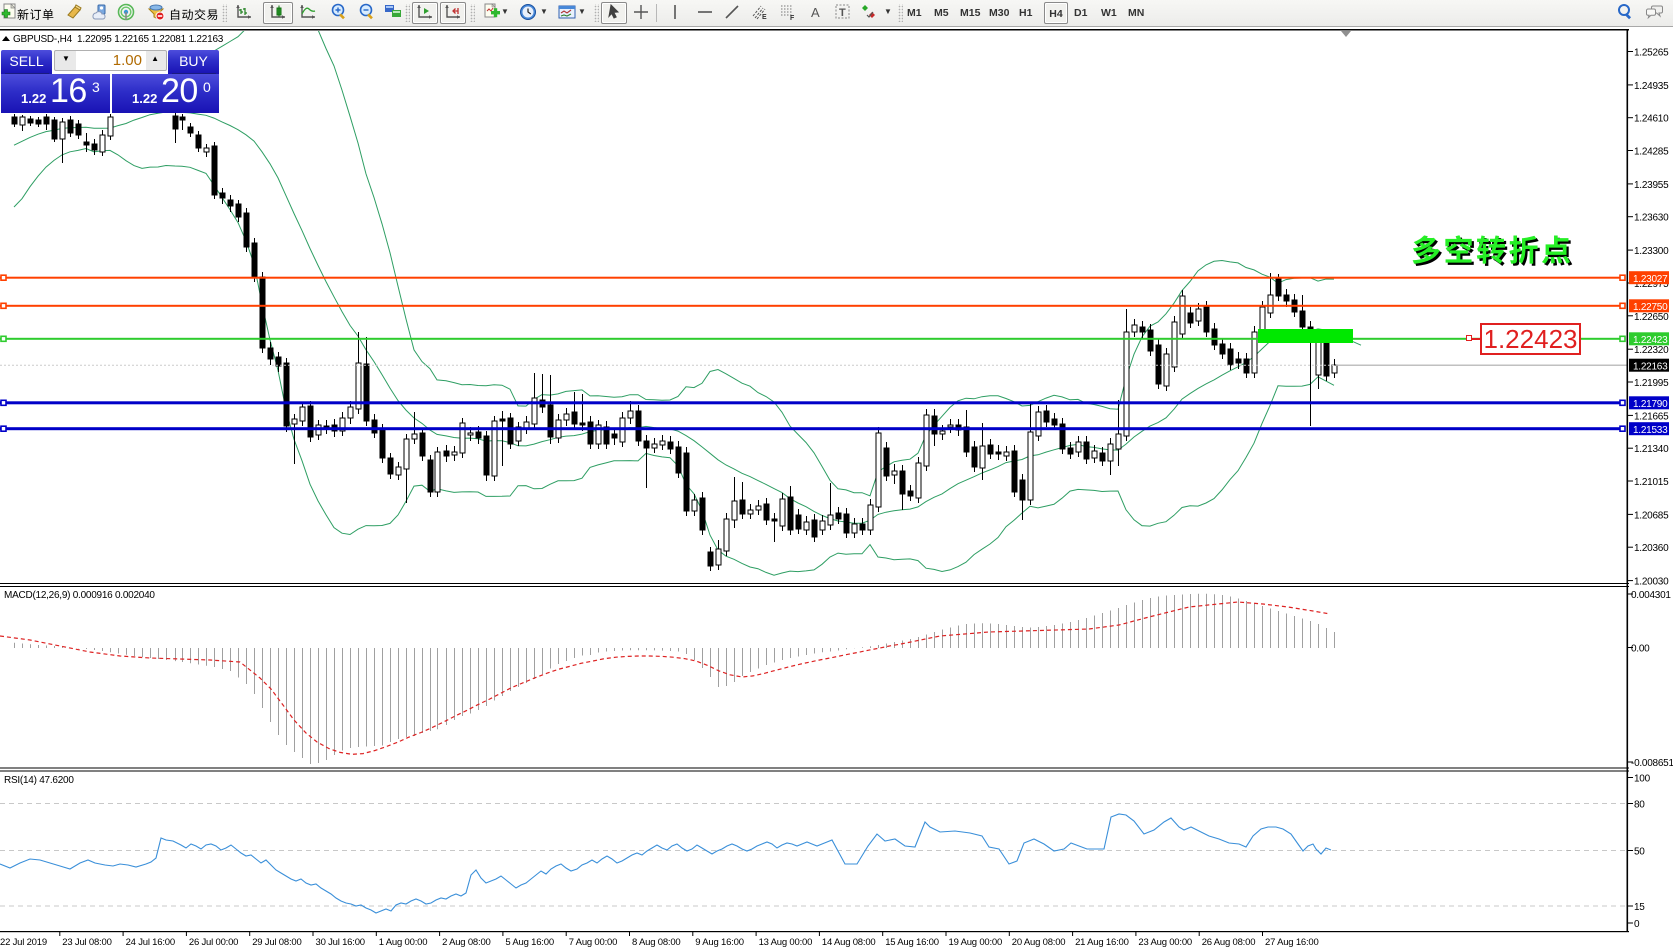  What do you see at coordinates (1650, 279) in the screenshot?
I see `svg-text: 1.23027` at bounding box center [1650, 279].